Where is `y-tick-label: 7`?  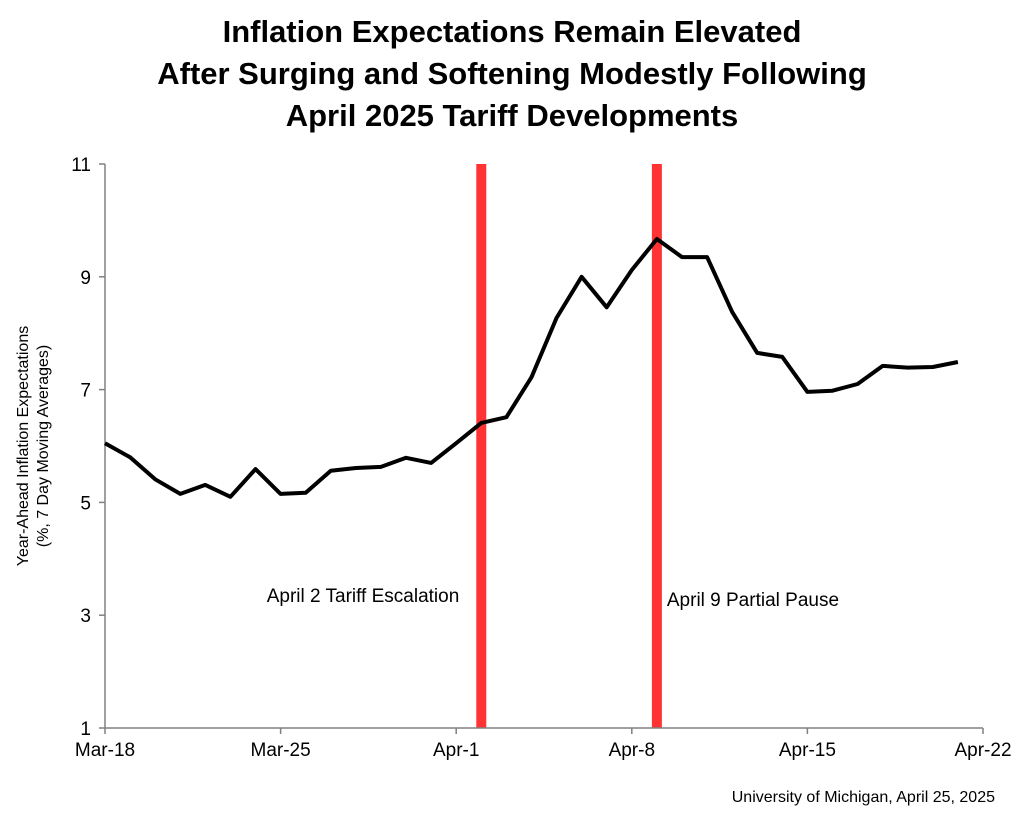
y-tick-label: 7 is located at coordinates (85, 391).